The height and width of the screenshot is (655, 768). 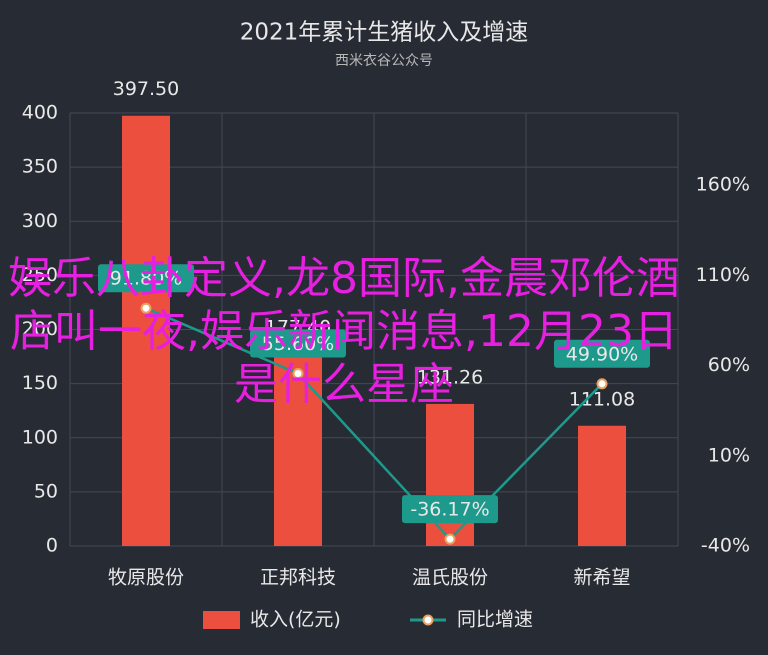 What do you see at coordinates (52, 546) in the screenshot?
I see `y-tick-label: 0` at bounding box center [52, 546].